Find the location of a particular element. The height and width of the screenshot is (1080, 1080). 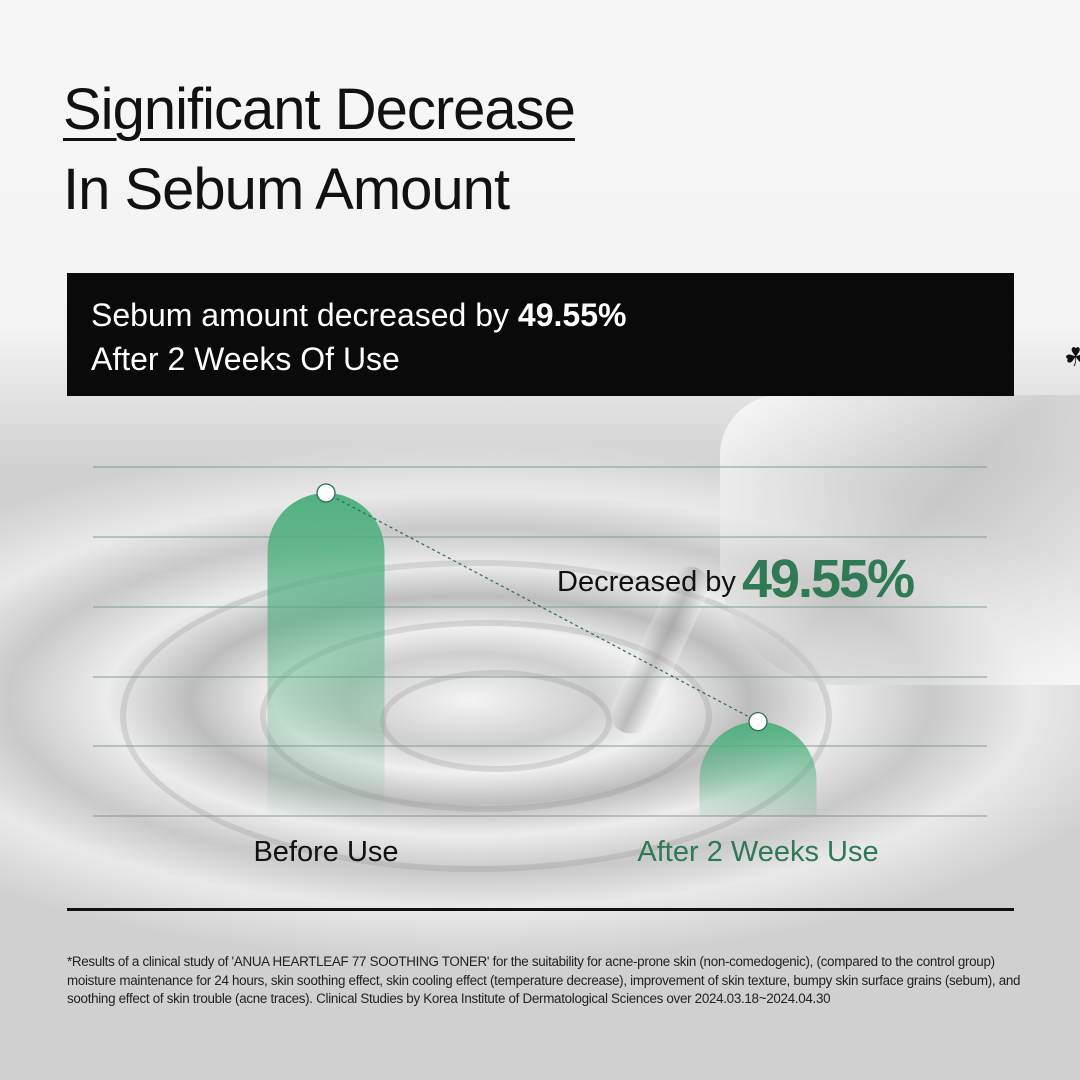

decrease-callout: Decreased by 49.55% is located at coordinates (736, 579).